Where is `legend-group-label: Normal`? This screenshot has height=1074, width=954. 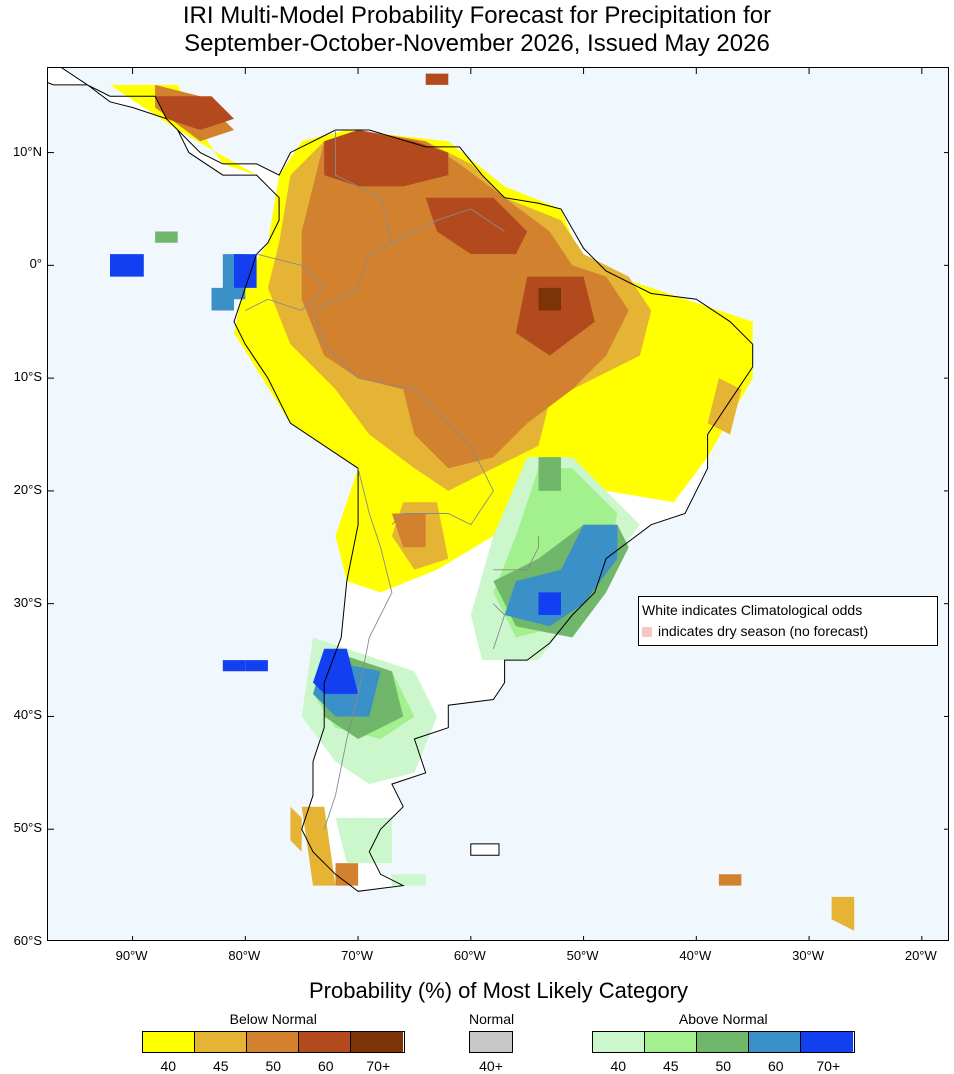
legend-group-label: Normal is located at coordinates (492, 1019).